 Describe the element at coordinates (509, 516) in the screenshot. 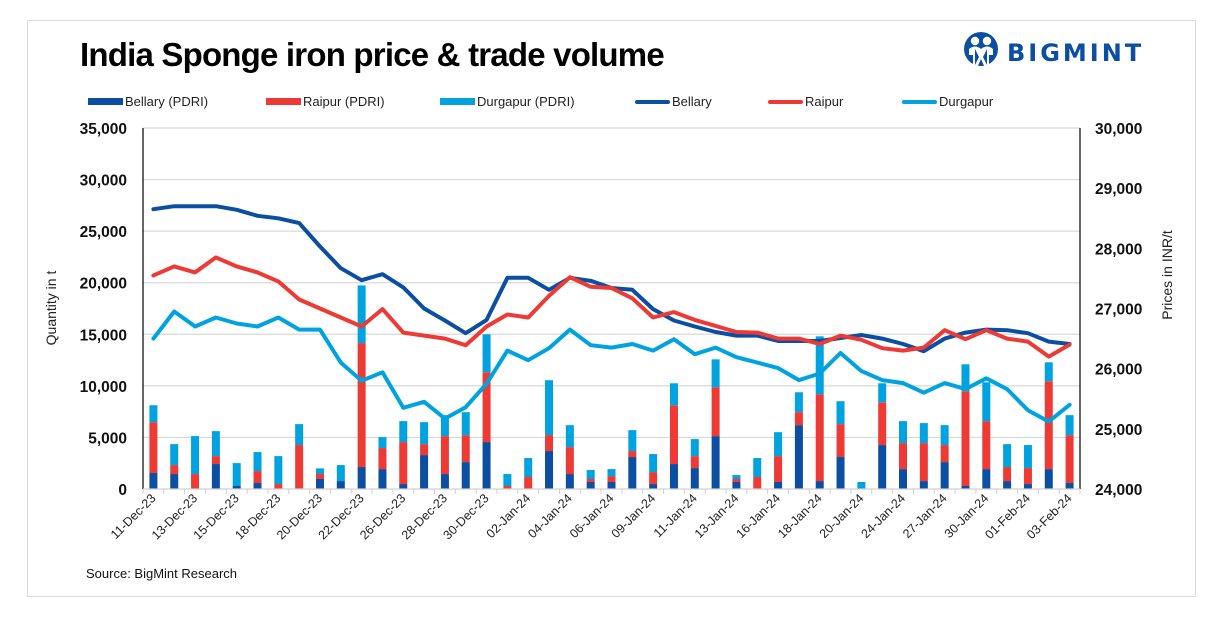

I see `x-tick-label: 02-Jan-24` at that location.